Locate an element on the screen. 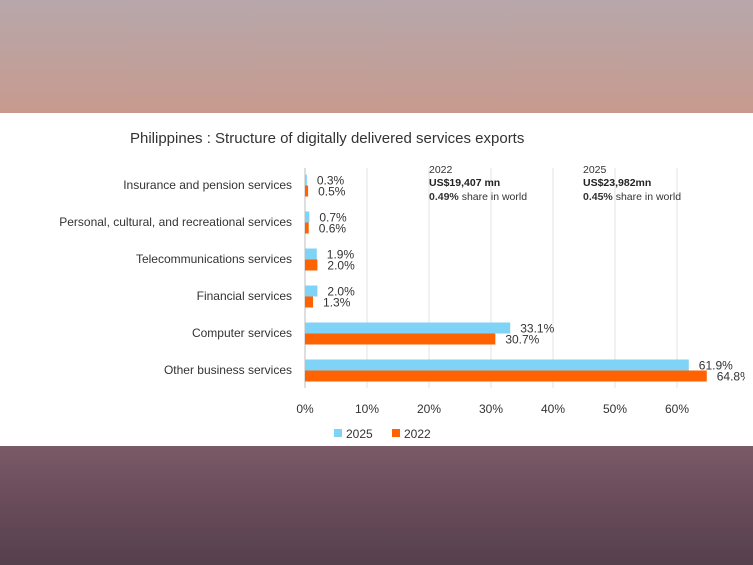 The width and height of the screenshot is (753, 565). data-label-2025: 0.7% is located at coordinates (333, 218).